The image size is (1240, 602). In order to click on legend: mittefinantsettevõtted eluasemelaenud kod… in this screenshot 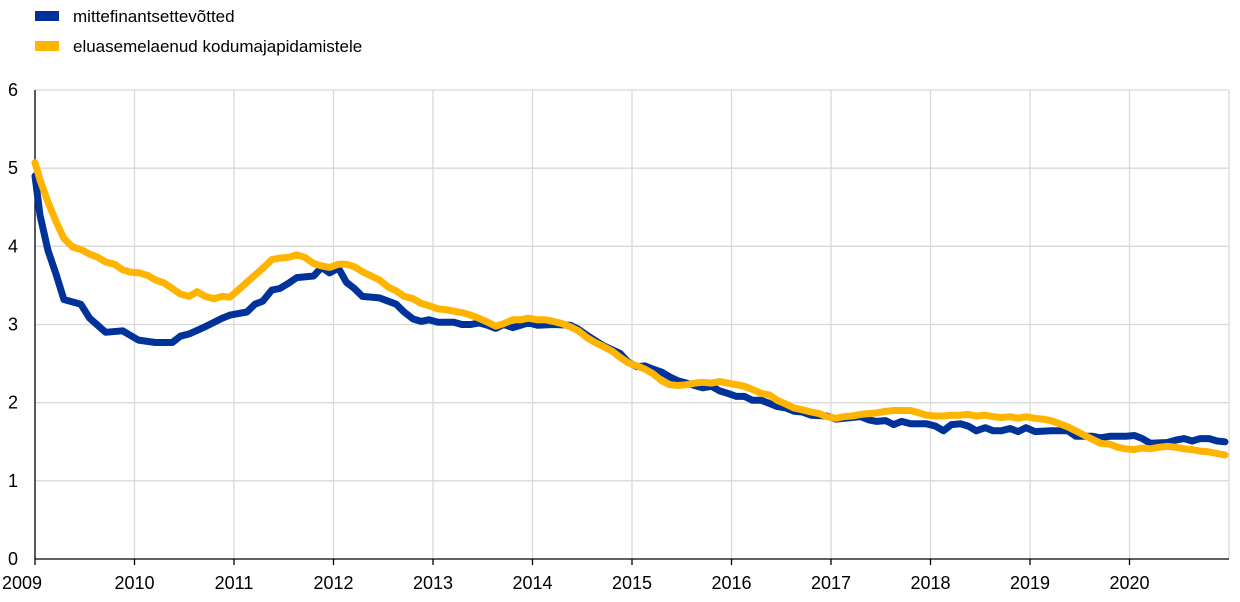, I will do `click(198, 31)`.